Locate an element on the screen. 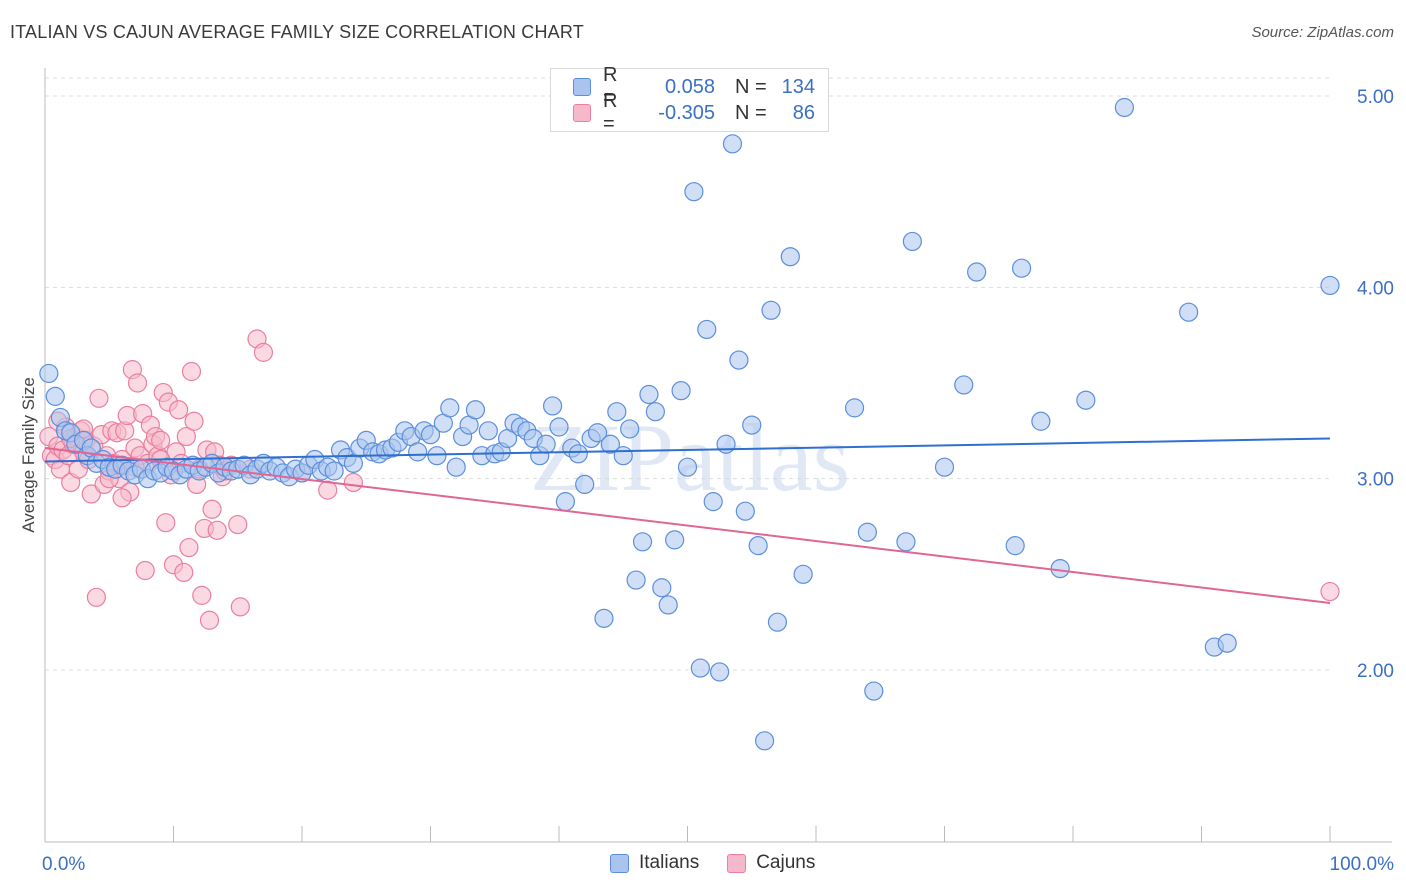 The width and height of the screenshot is (1406, 892). cajuns-legend-label: Cajuns is located at coordinates (786, 862).